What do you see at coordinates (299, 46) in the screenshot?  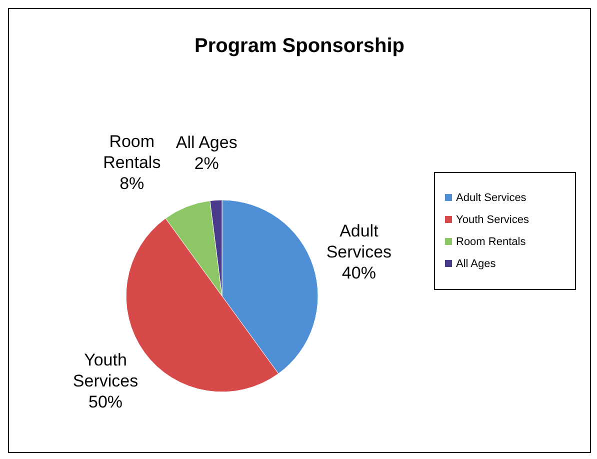 I see `chart-title: Program Sponsorship` at bounding box center [299, 46].